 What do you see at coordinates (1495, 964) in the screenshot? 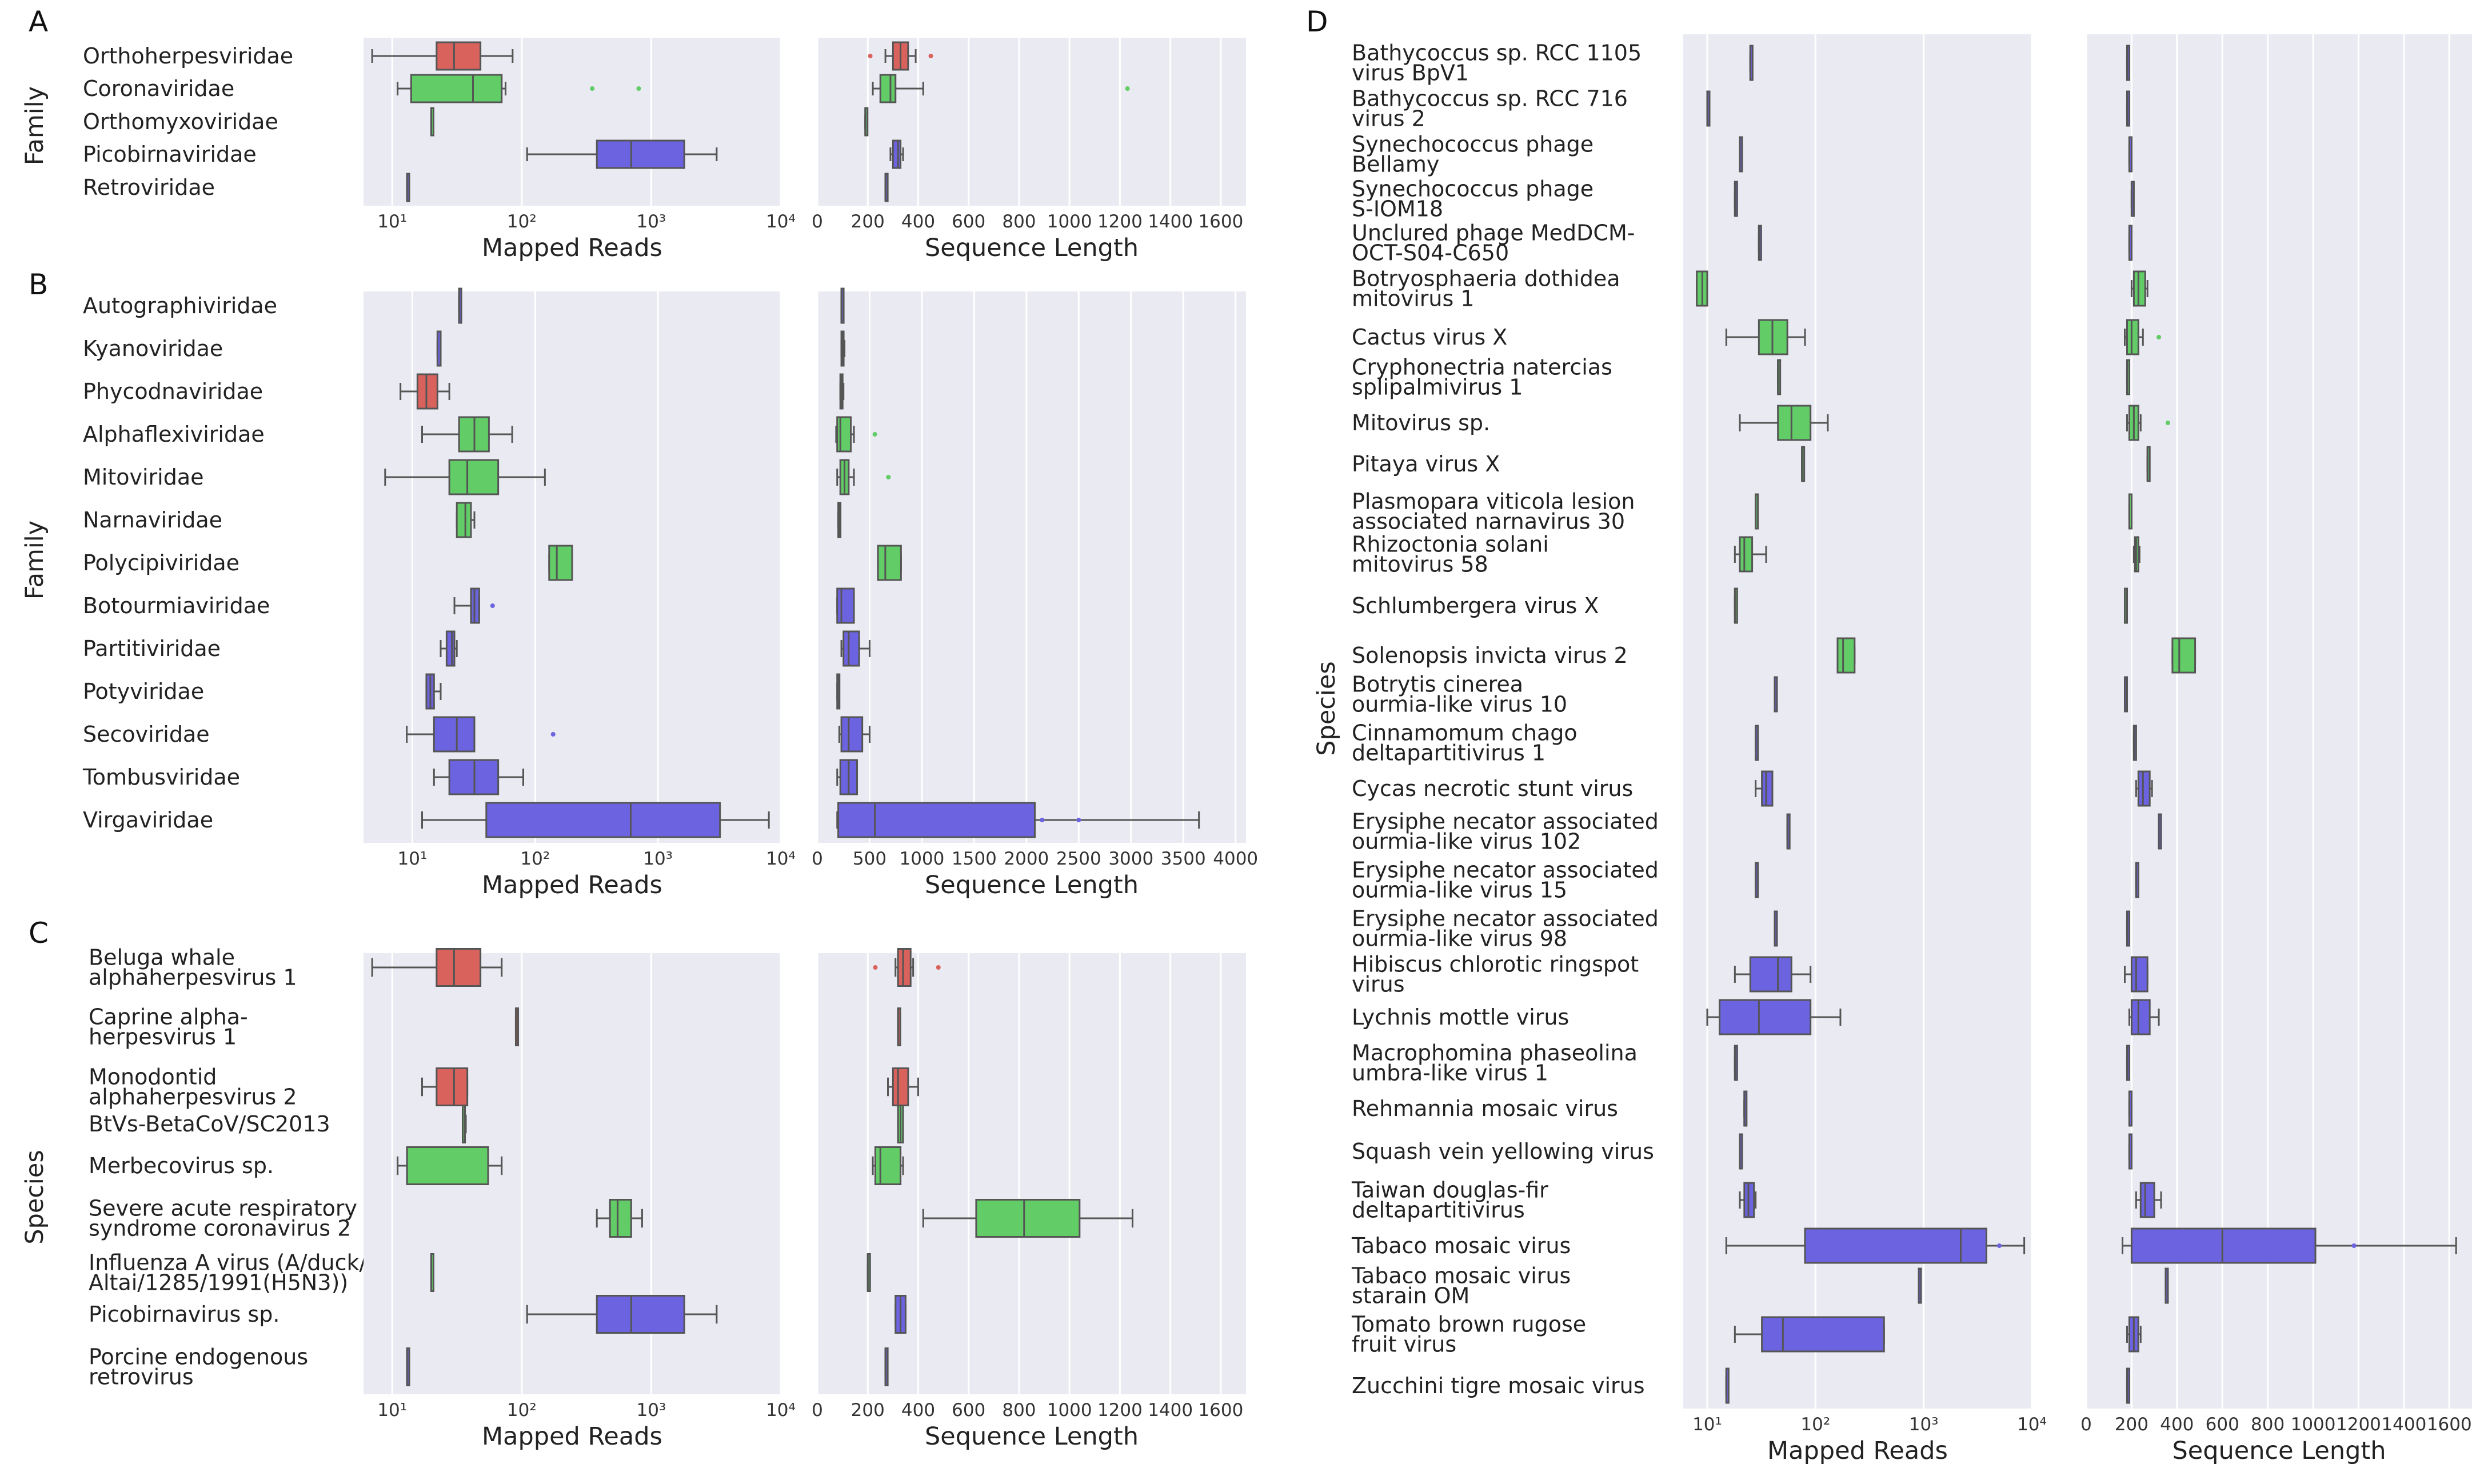
I see `category-label: Hibiscus chlorotic ringspot` at bounding box center [1495, 964].